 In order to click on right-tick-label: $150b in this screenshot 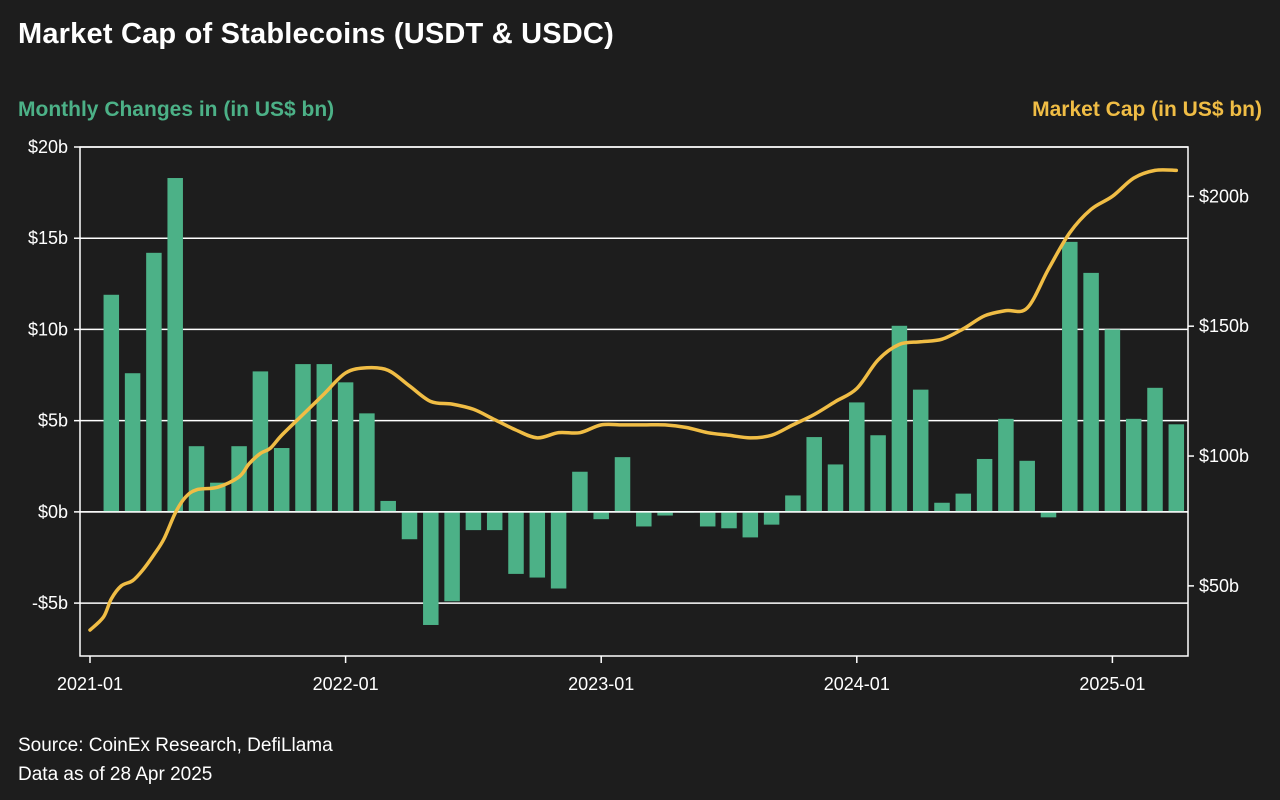, I will do `click(1224, 326)`.